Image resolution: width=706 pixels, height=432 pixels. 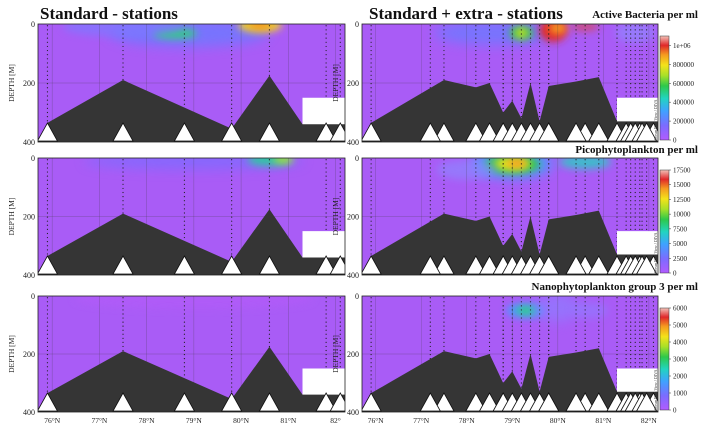 I want to click on heatmap-blob, so click(x=259, y=26).